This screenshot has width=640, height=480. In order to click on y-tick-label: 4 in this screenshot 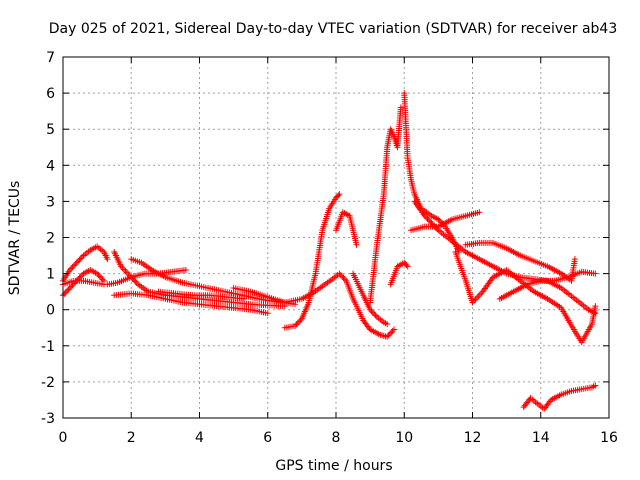, I will do `click(50, 166)`.